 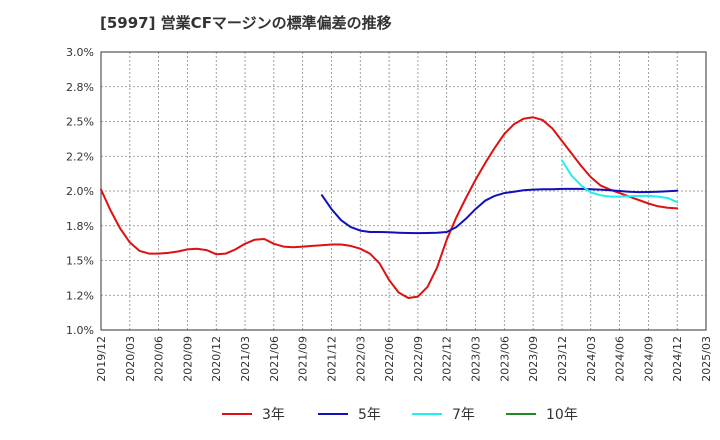 What do you see at coordinates (130, 359) in the screenshot?
I see `x-tick-label: 2020/03` at bounding box center [130, 359].